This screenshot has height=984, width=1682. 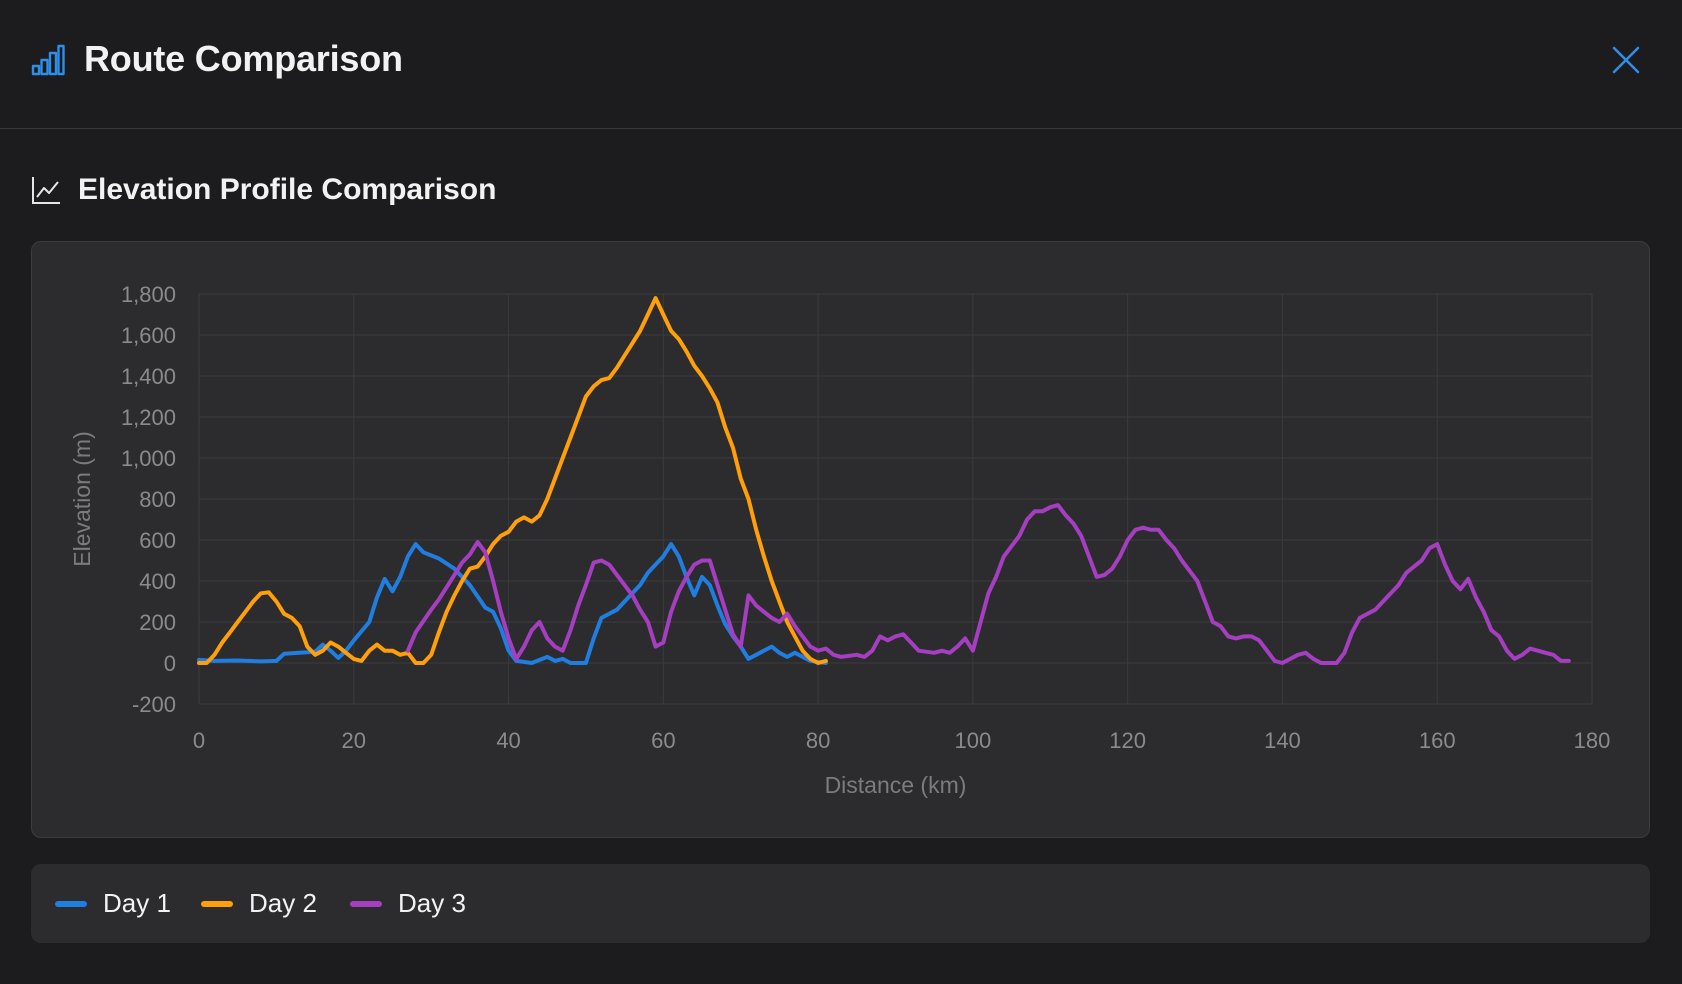 I want to click on y-axis-label: Elevation (m), so click(x=82, y=498).